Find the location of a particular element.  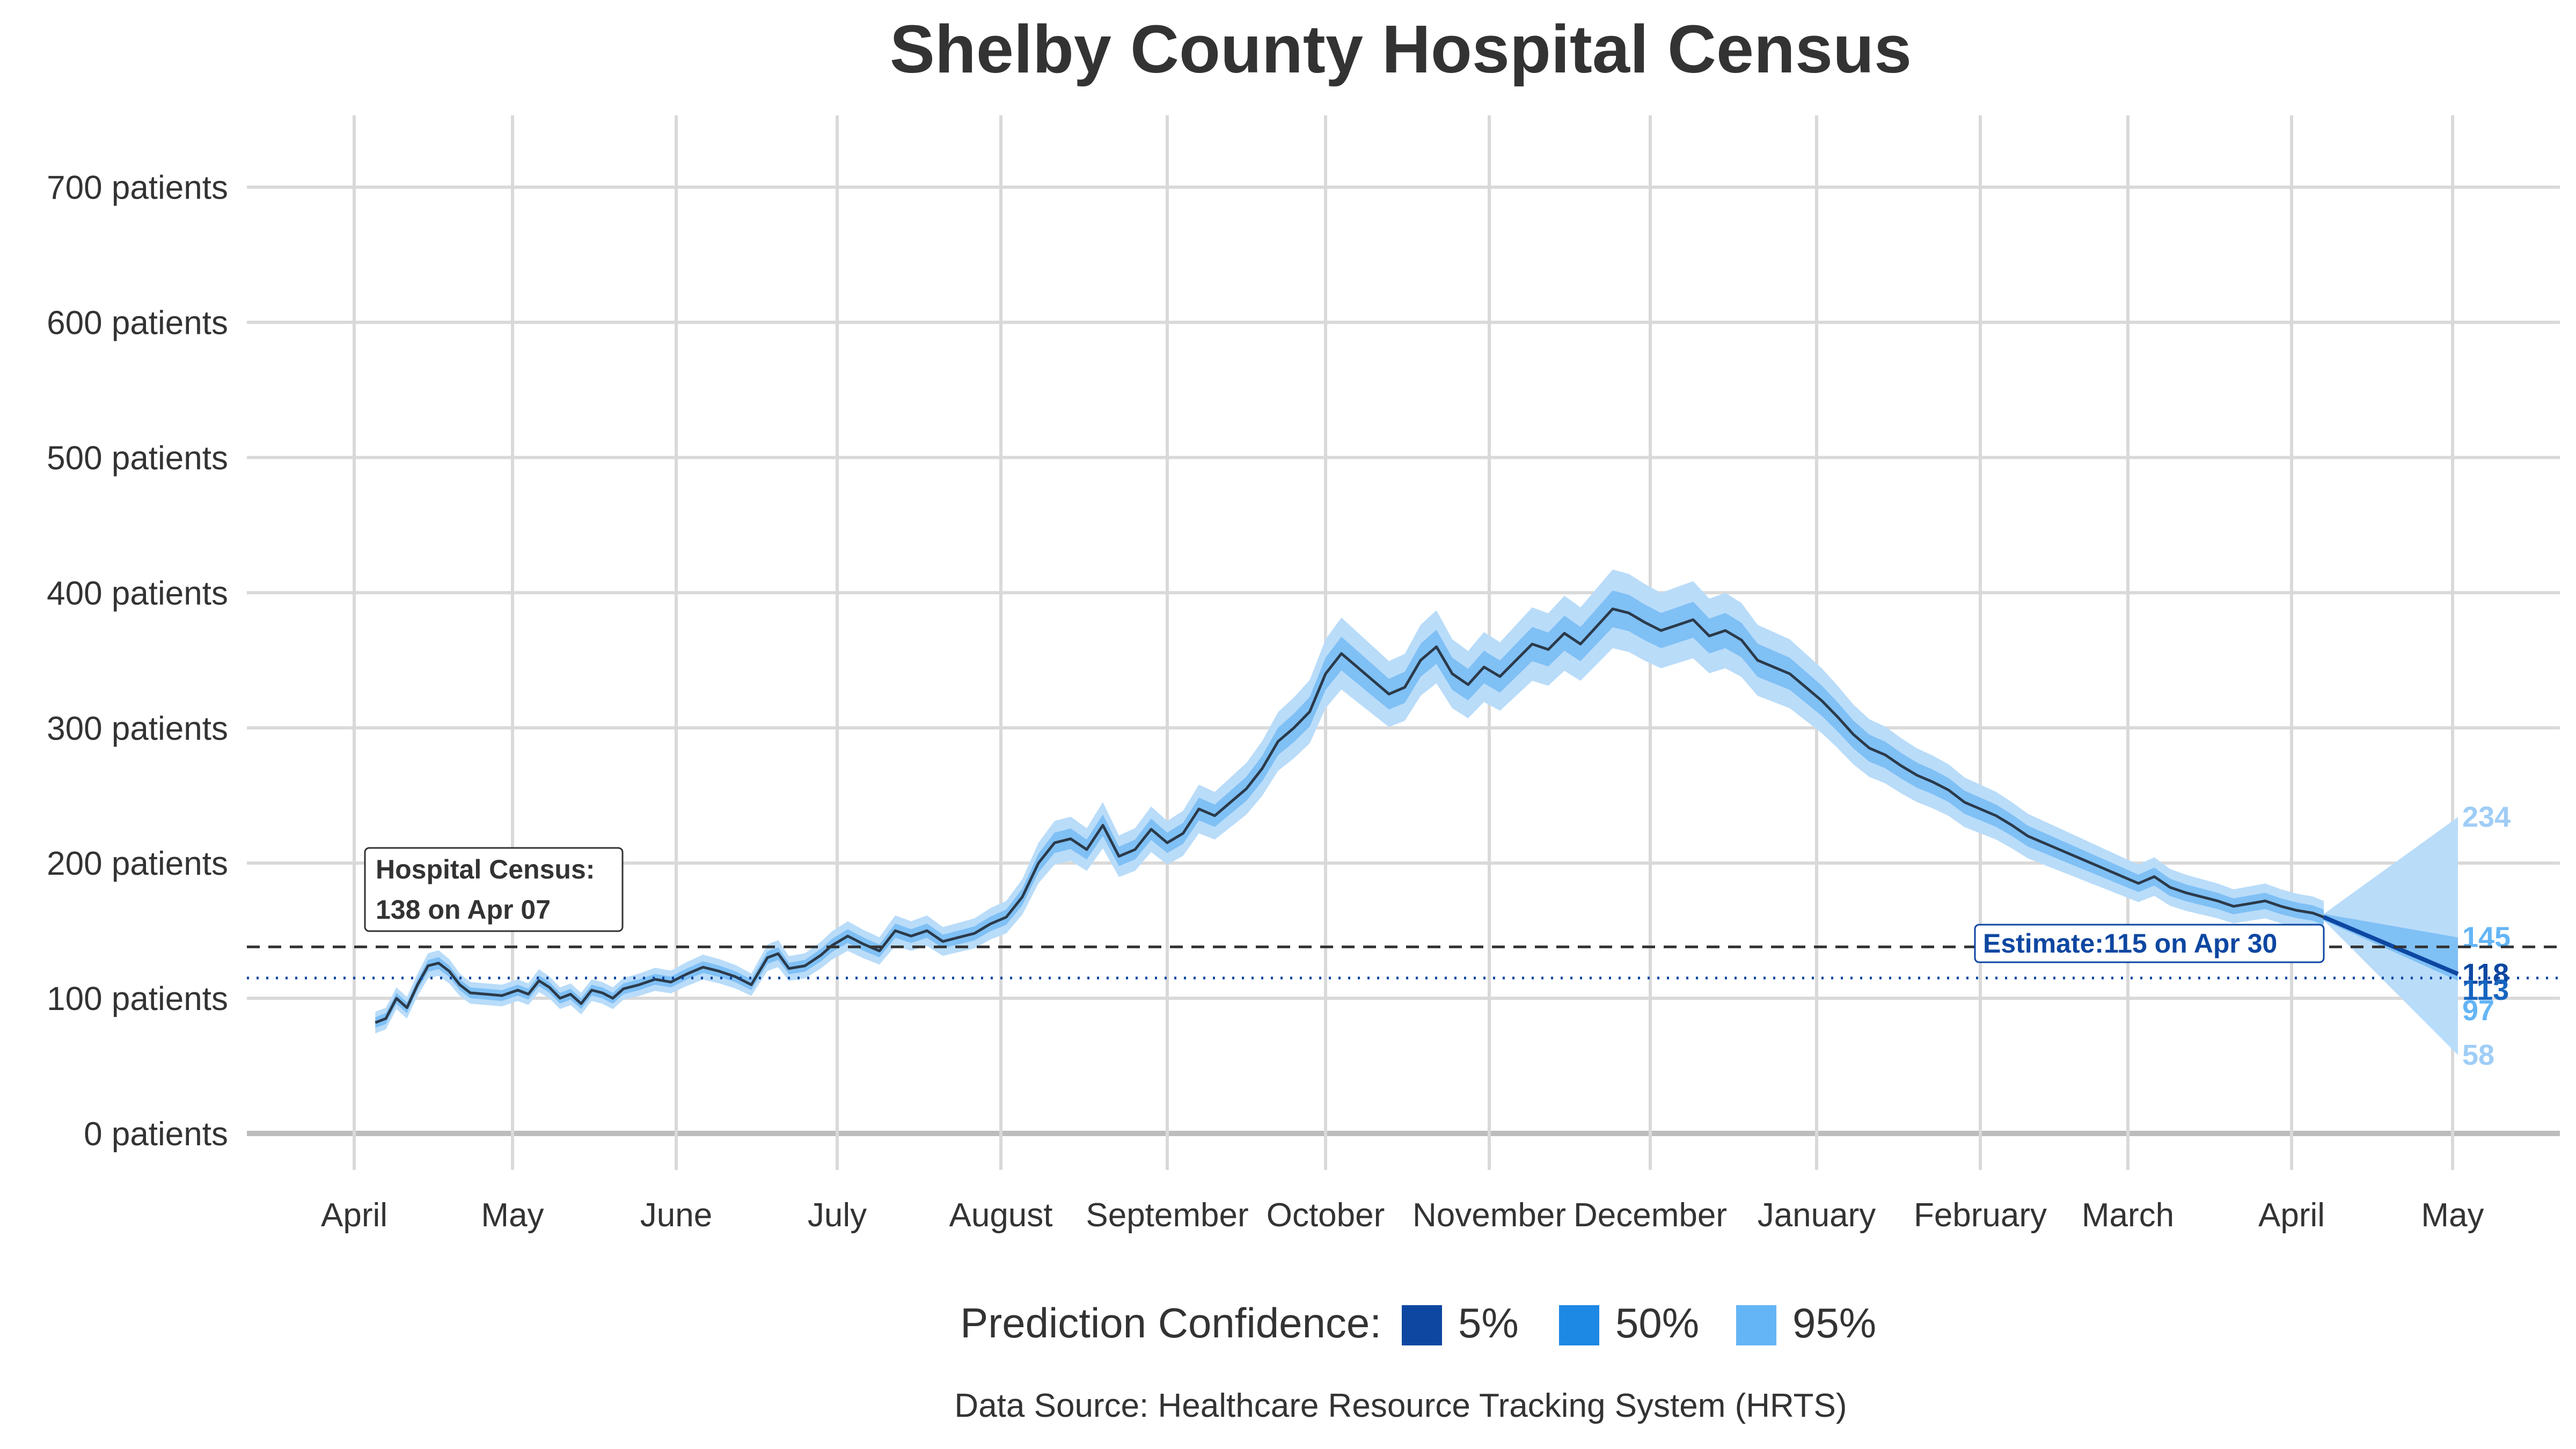

chart-title: Shelby County Hospital Census is located at coordinates (1401, 49).